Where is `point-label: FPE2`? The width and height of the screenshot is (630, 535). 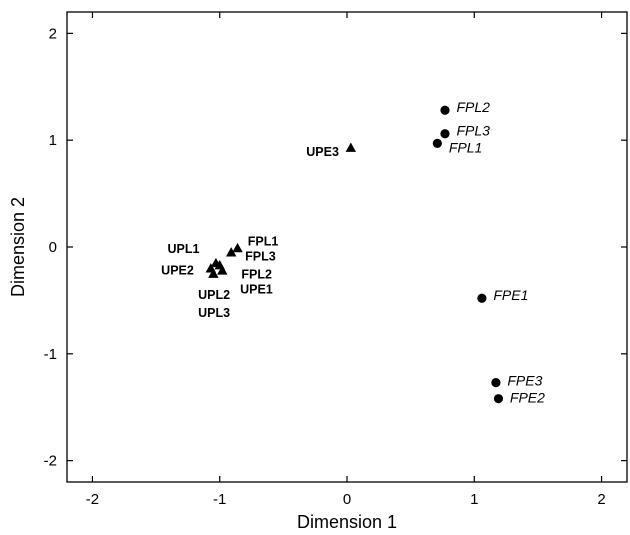
point-label: FPE2 is located at coordinates (527, 398).